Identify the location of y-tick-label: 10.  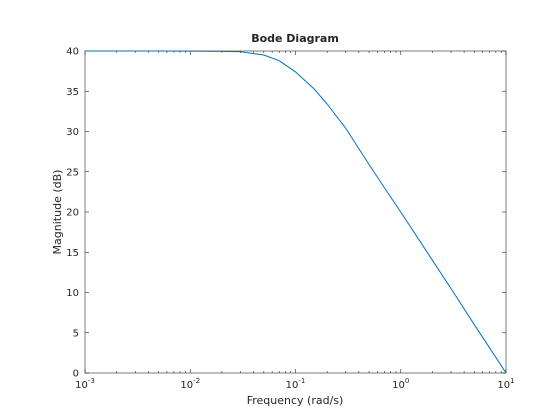
(72, 293).